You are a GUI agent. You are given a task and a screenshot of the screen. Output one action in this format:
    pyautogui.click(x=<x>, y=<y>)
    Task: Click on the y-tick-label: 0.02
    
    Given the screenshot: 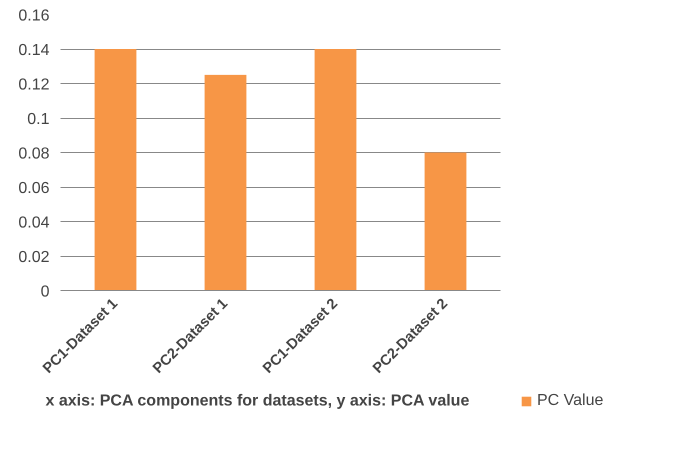 What is the action you would take?
    pyautogui.click(x=34, y=257)
    